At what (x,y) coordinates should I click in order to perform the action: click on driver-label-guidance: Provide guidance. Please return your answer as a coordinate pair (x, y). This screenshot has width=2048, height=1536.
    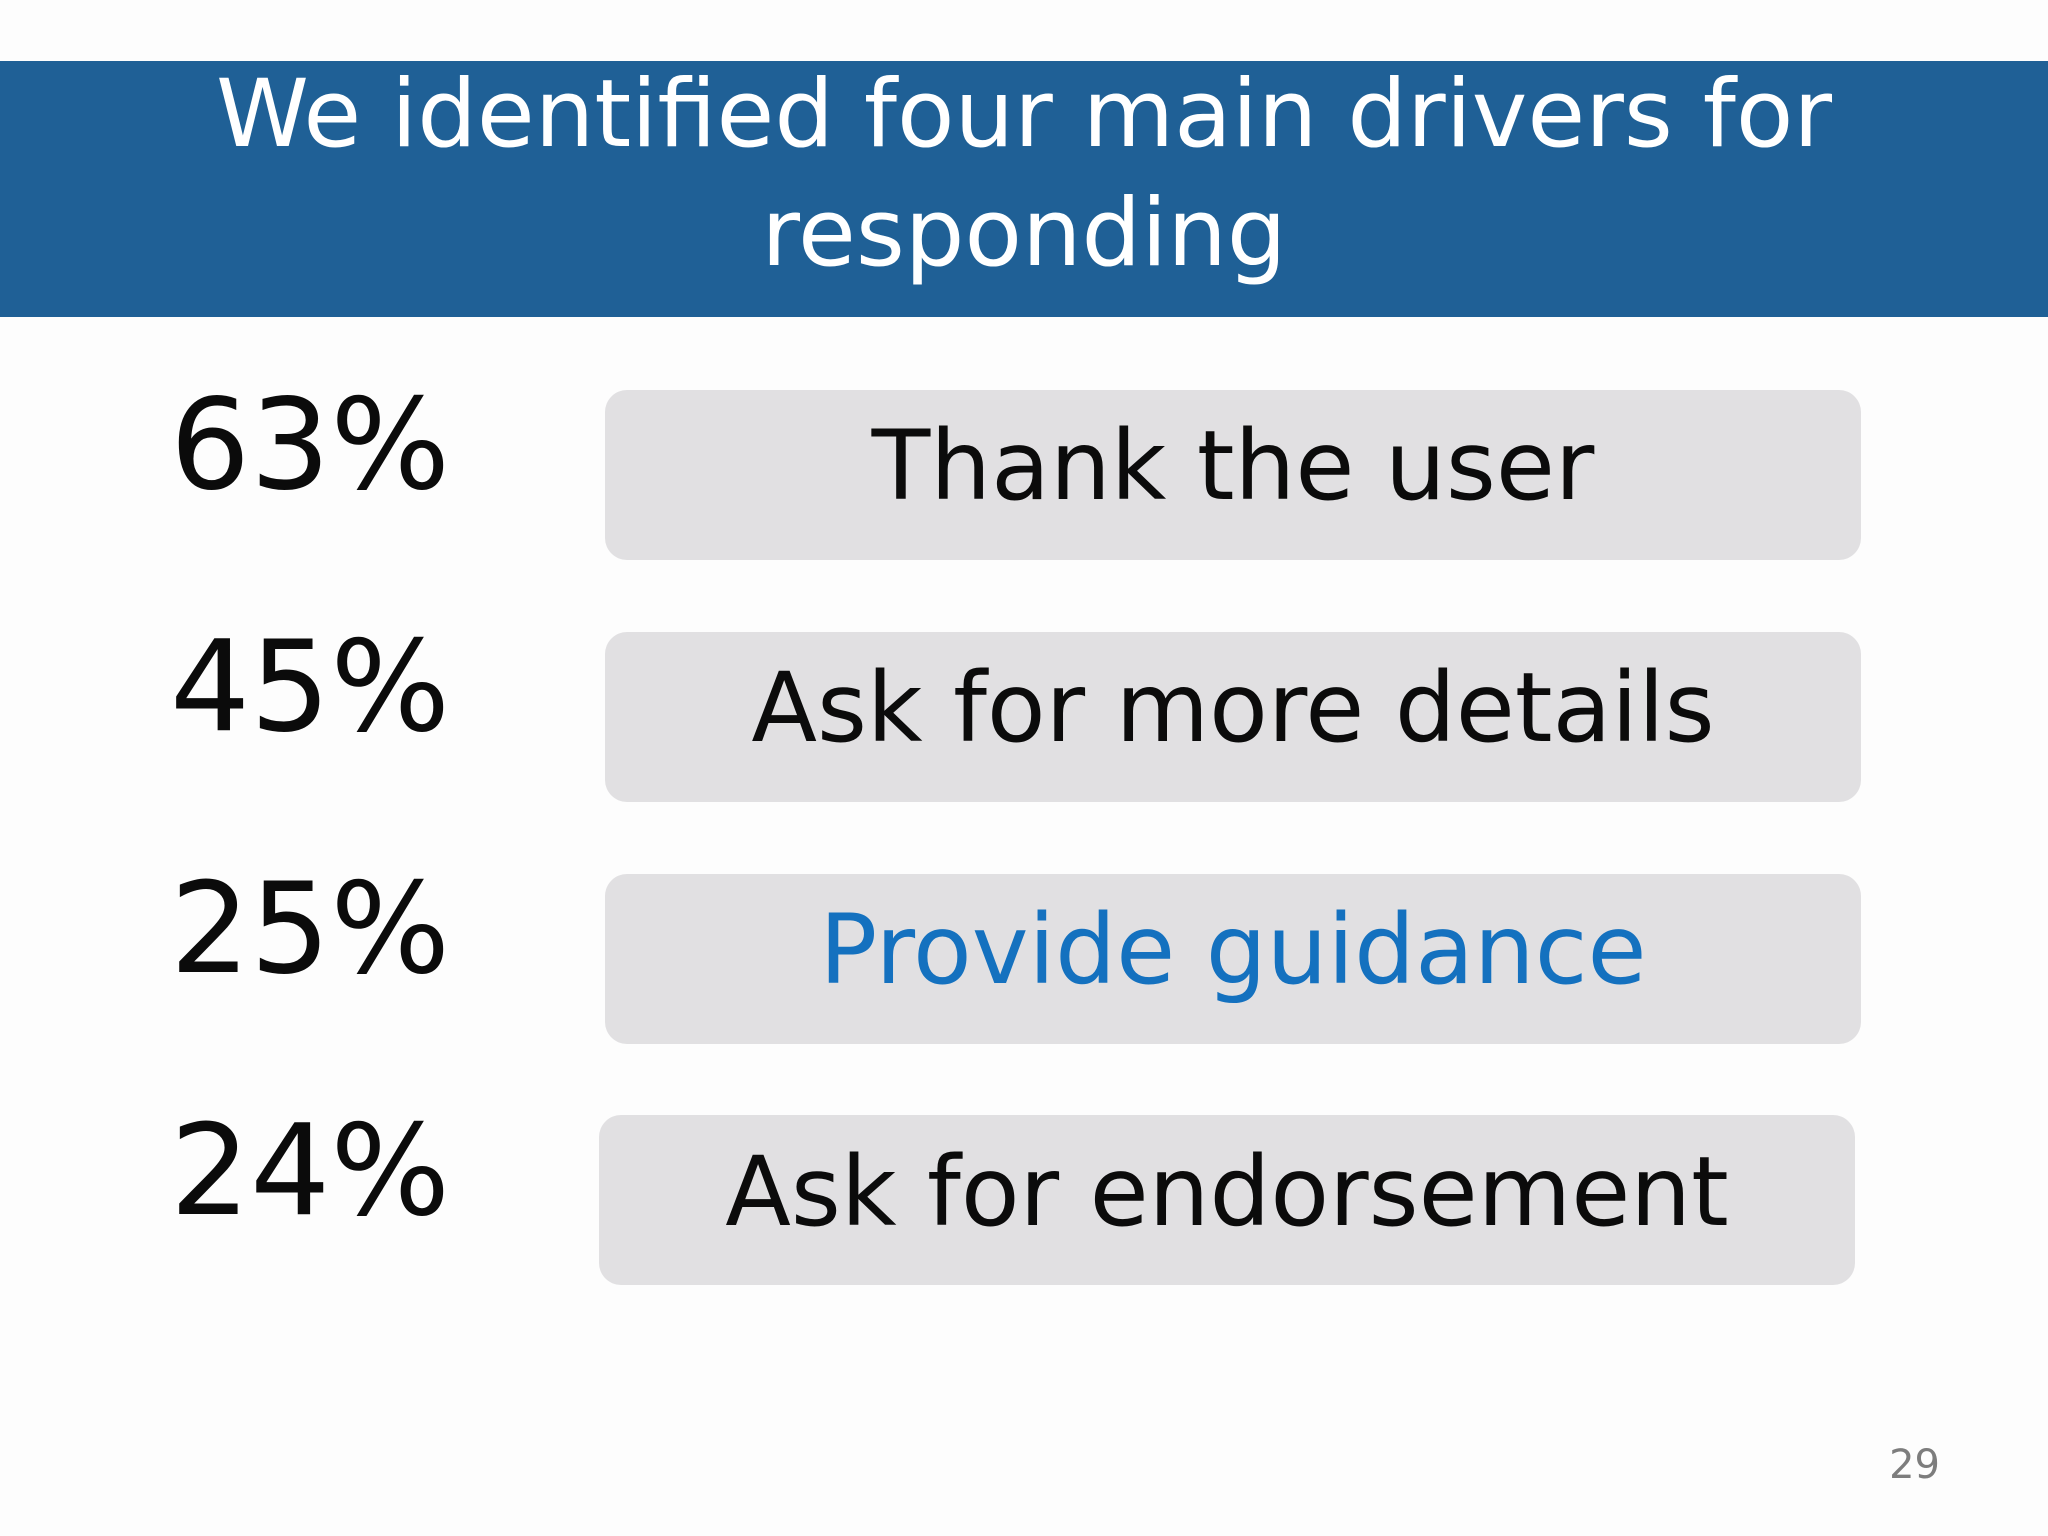
    Looking at the image, I should click on (1233, 950).